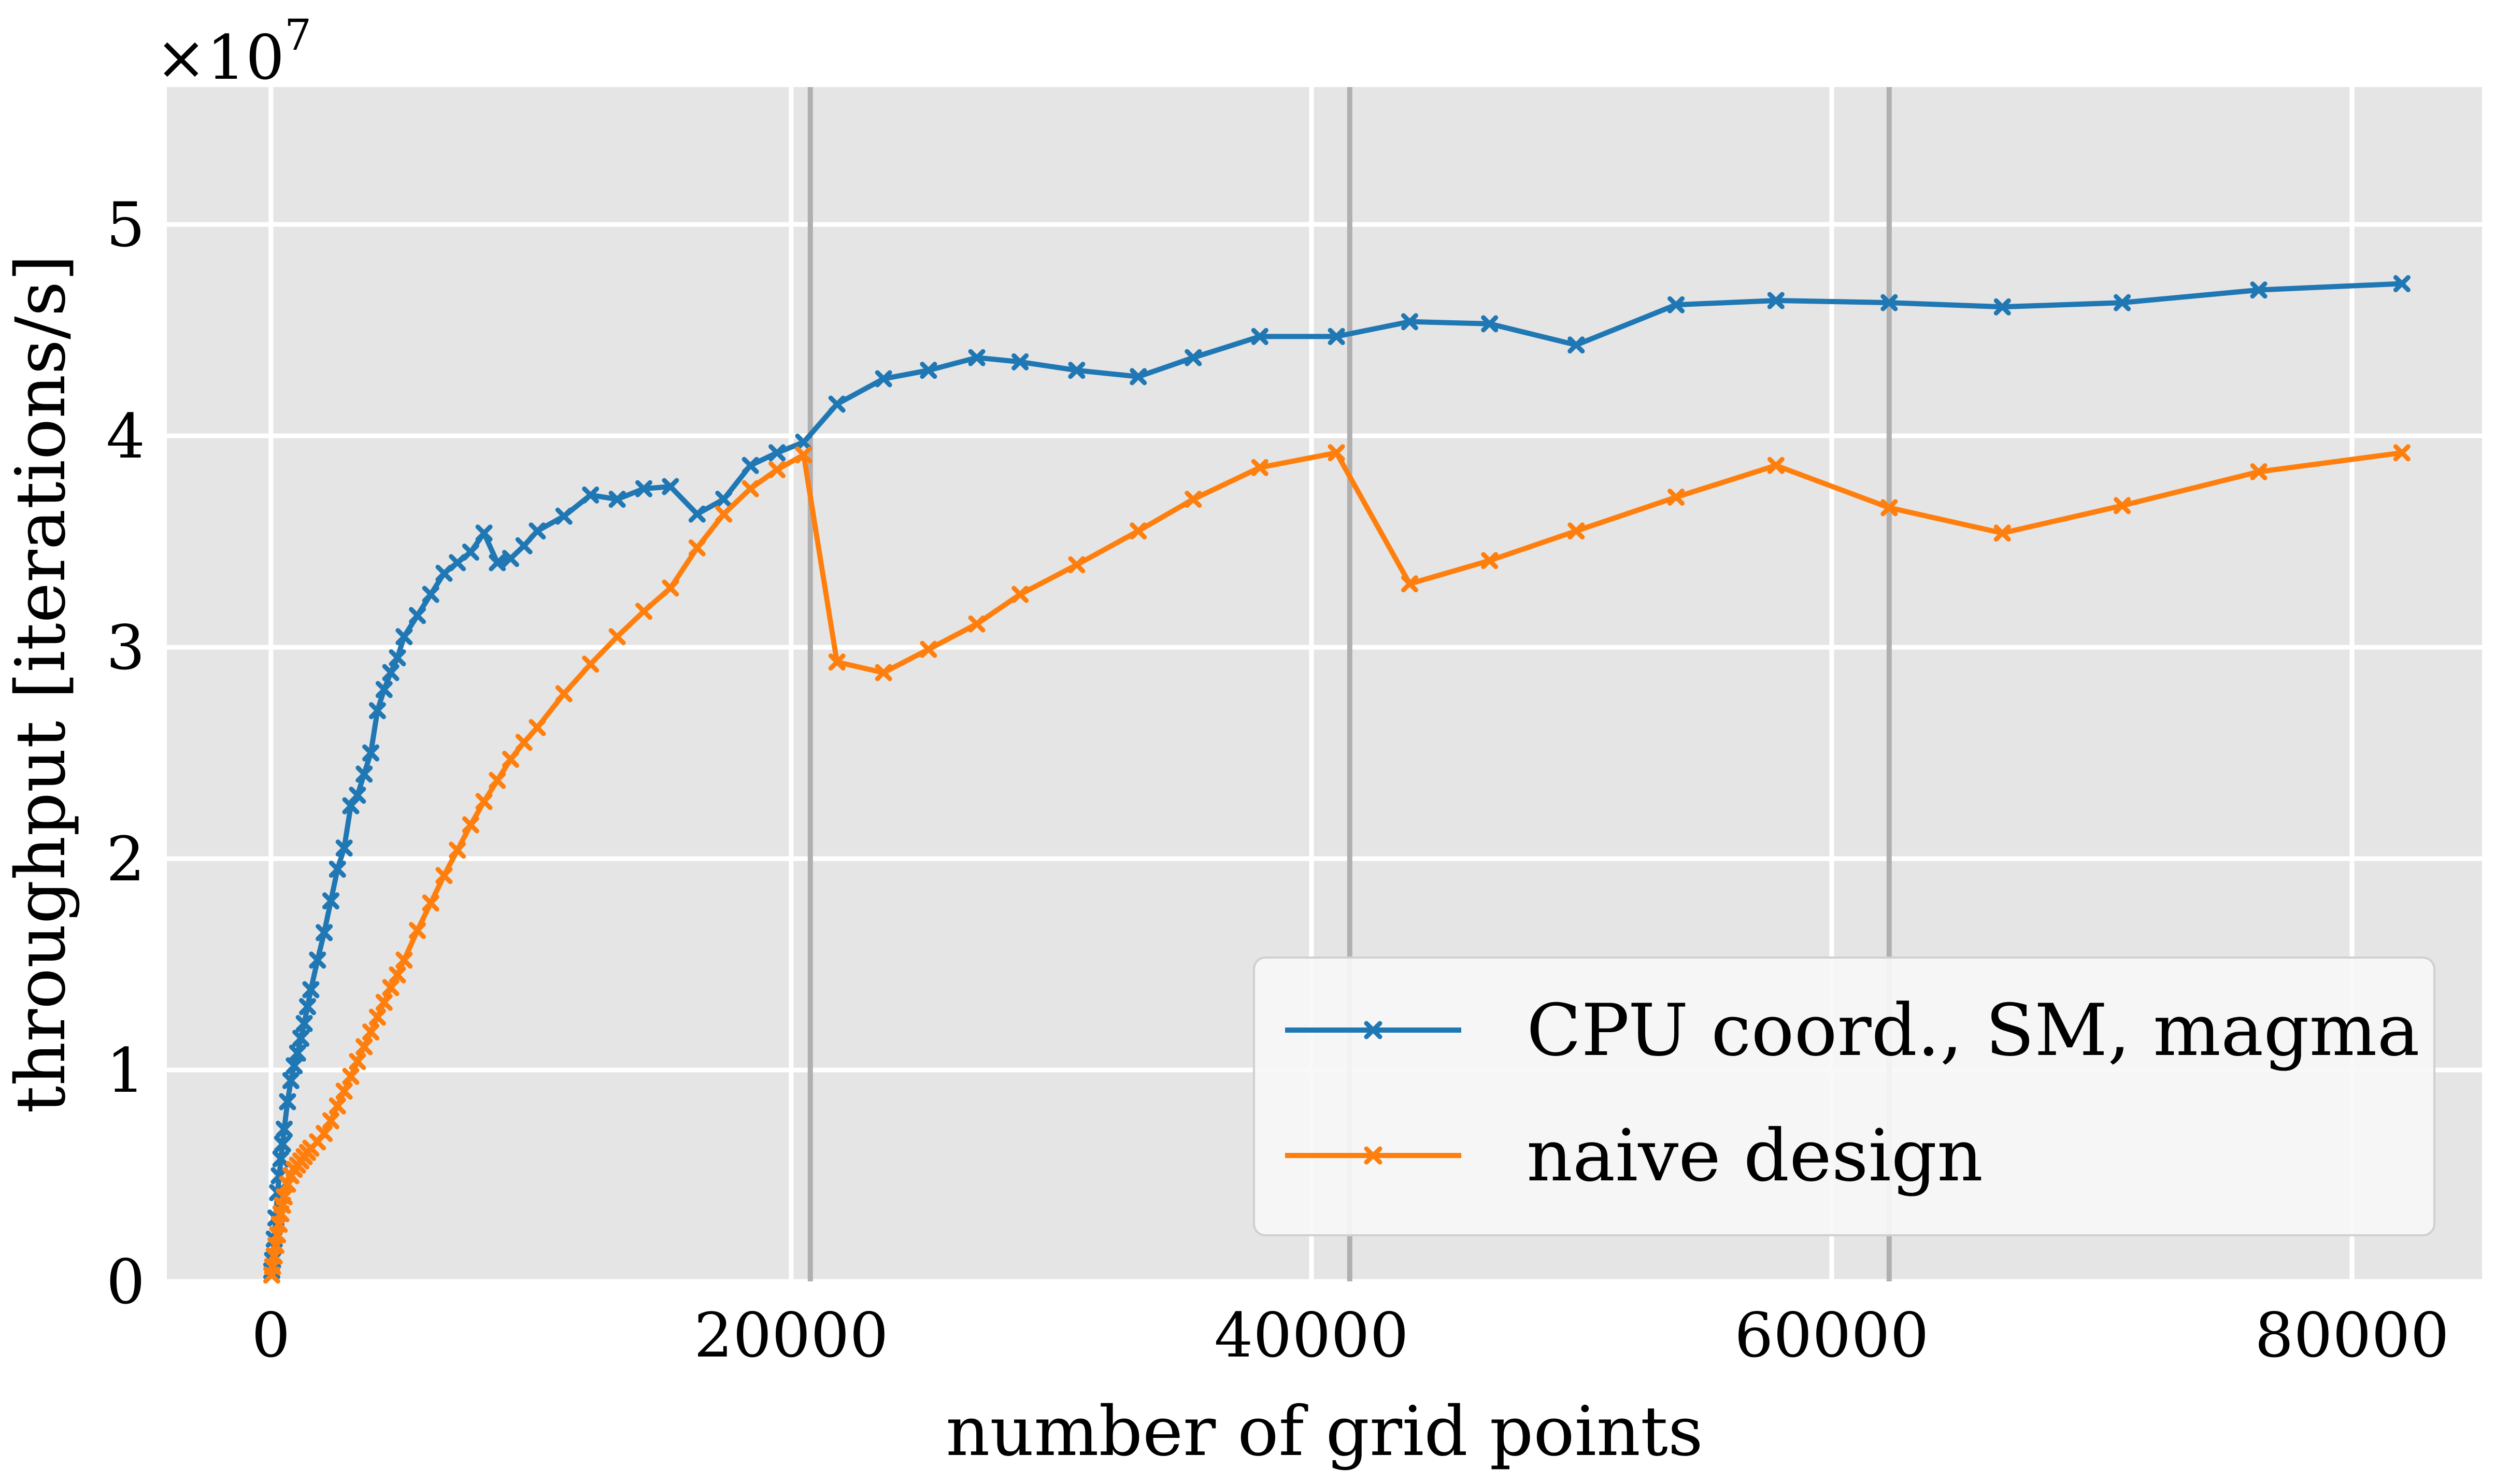 The width and height of the screenshot is (2495, 1484). I want to click on x-axis-label: number of grid points, so click(1325, 1432).